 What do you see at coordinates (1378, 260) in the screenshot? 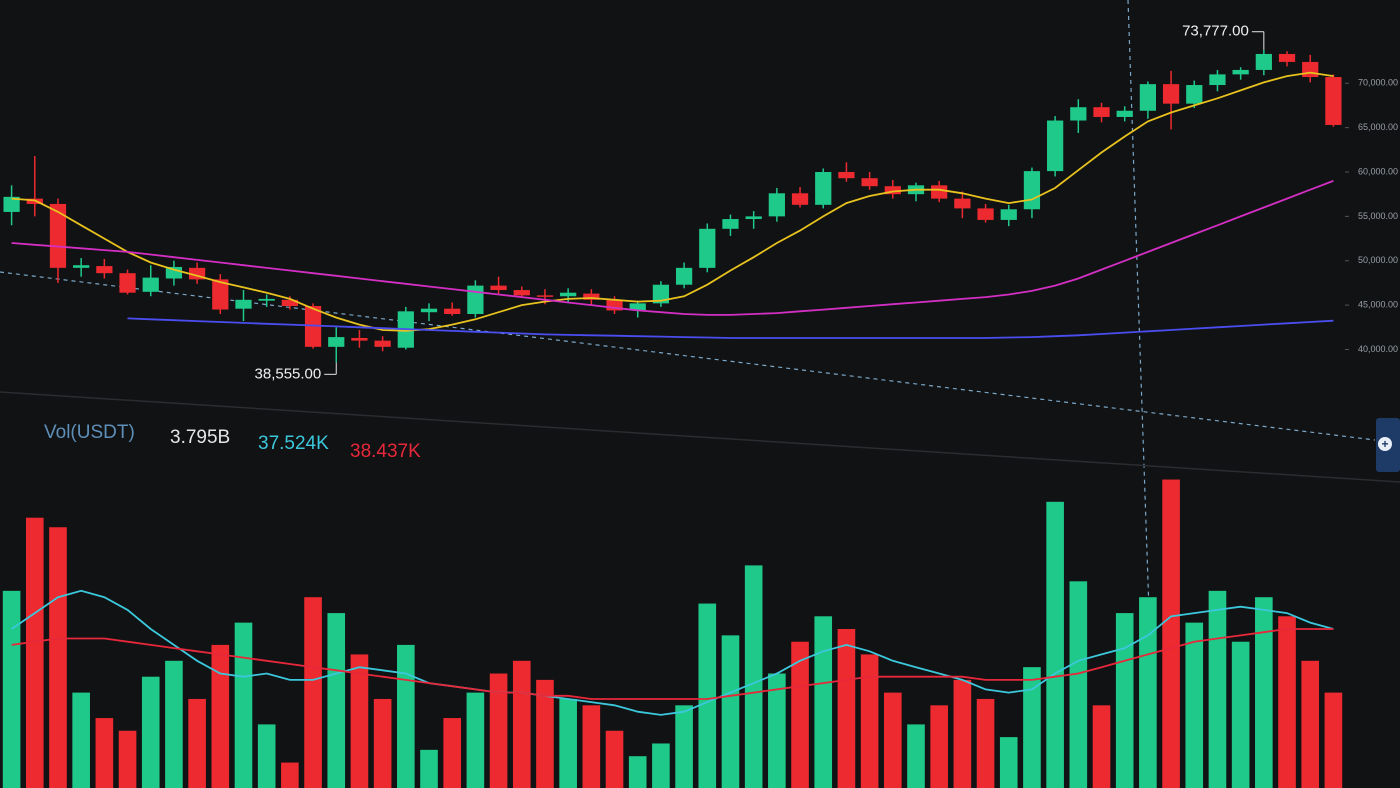
I see `y-tick-label: 50,000.00` at bounding box center [1378, 260].